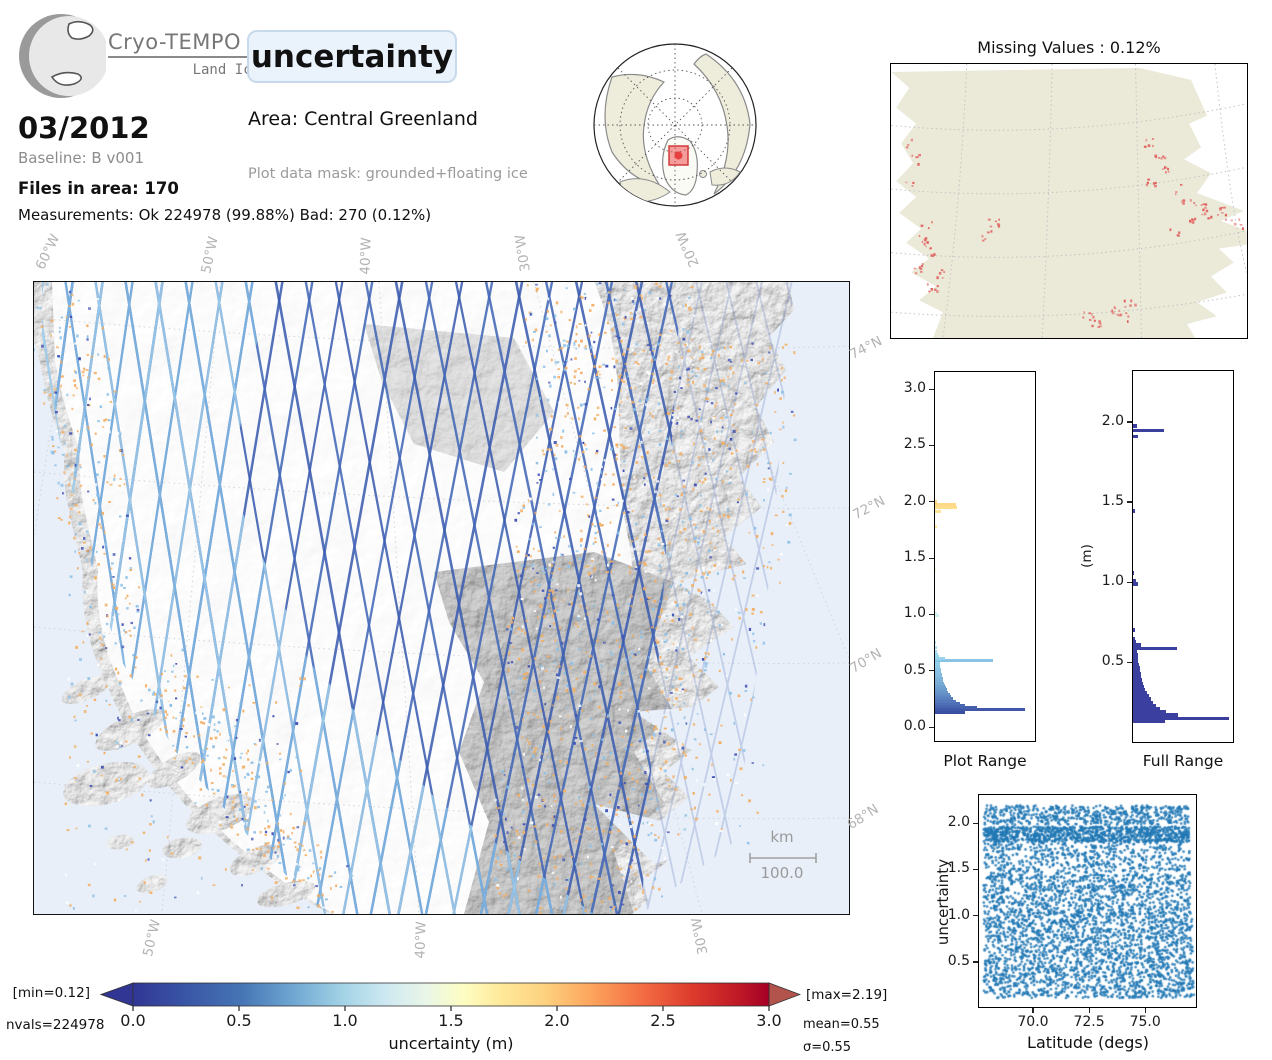  Describe the element at coordinates (51, 993) in the screenshot. I see `min-annotation: [min=0.12]` at that location.